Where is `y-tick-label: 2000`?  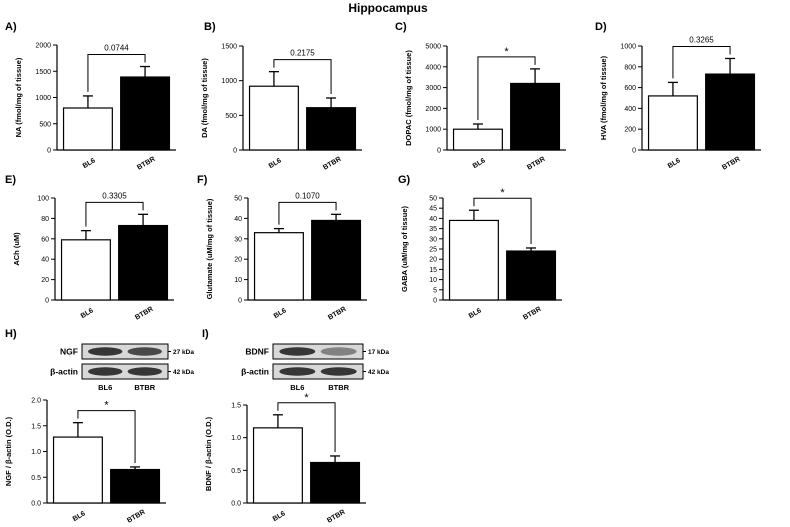 y-tick-label: 2000 is located at coordinates (43, 46).